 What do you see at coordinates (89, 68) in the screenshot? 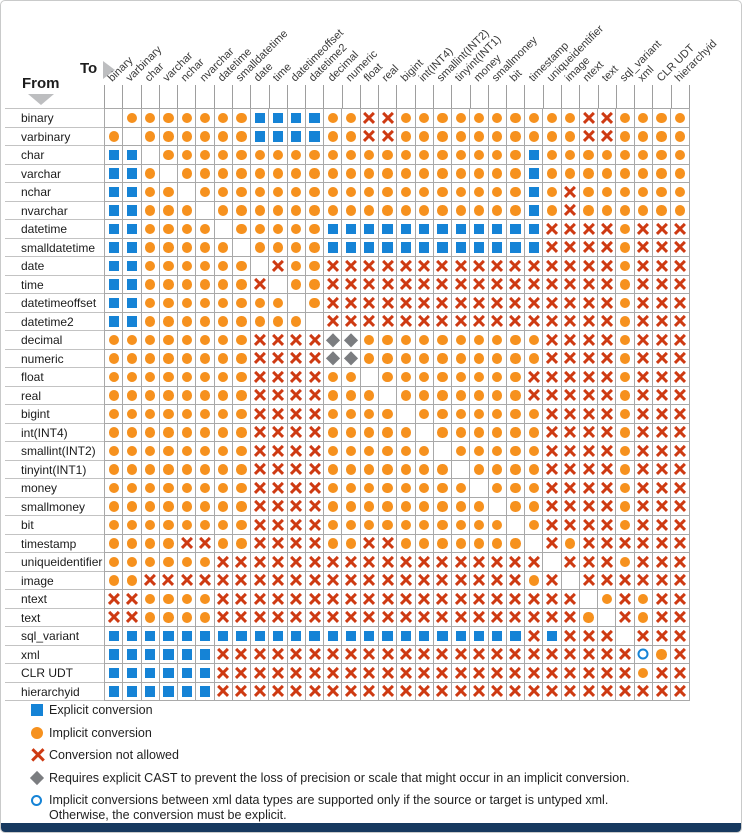
I see `to-axis-label: To` at bounding box center [89, 68].